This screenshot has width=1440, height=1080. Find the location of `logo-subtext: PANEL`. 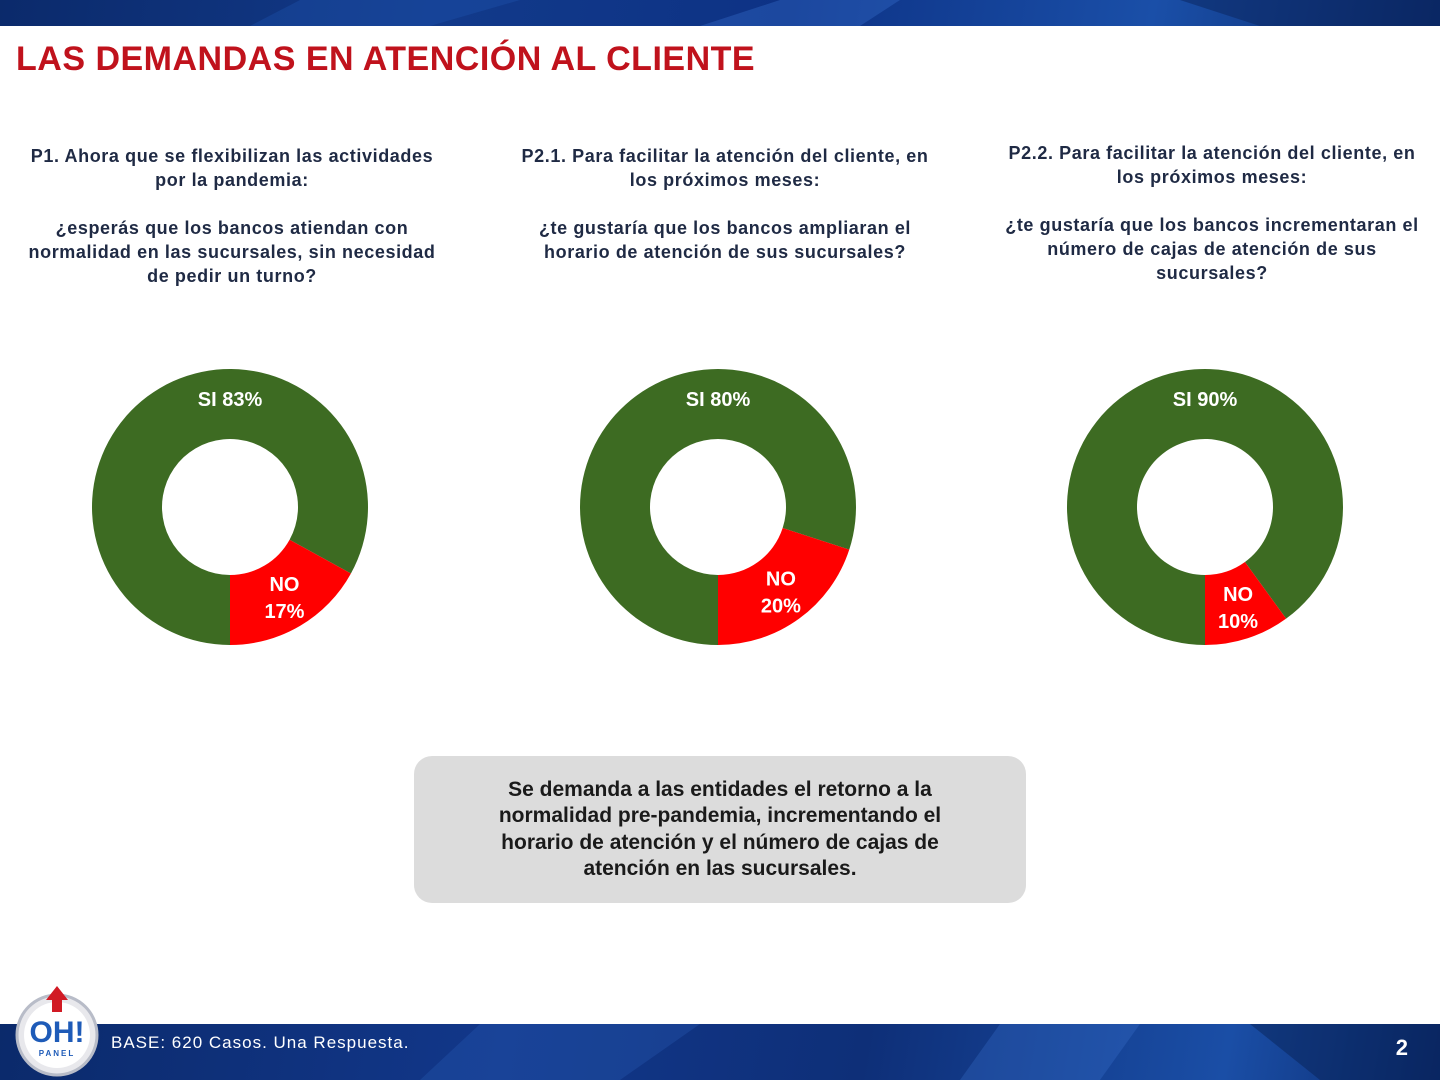

logo-subtext: PANEL is located at coordinates (57, 1053).